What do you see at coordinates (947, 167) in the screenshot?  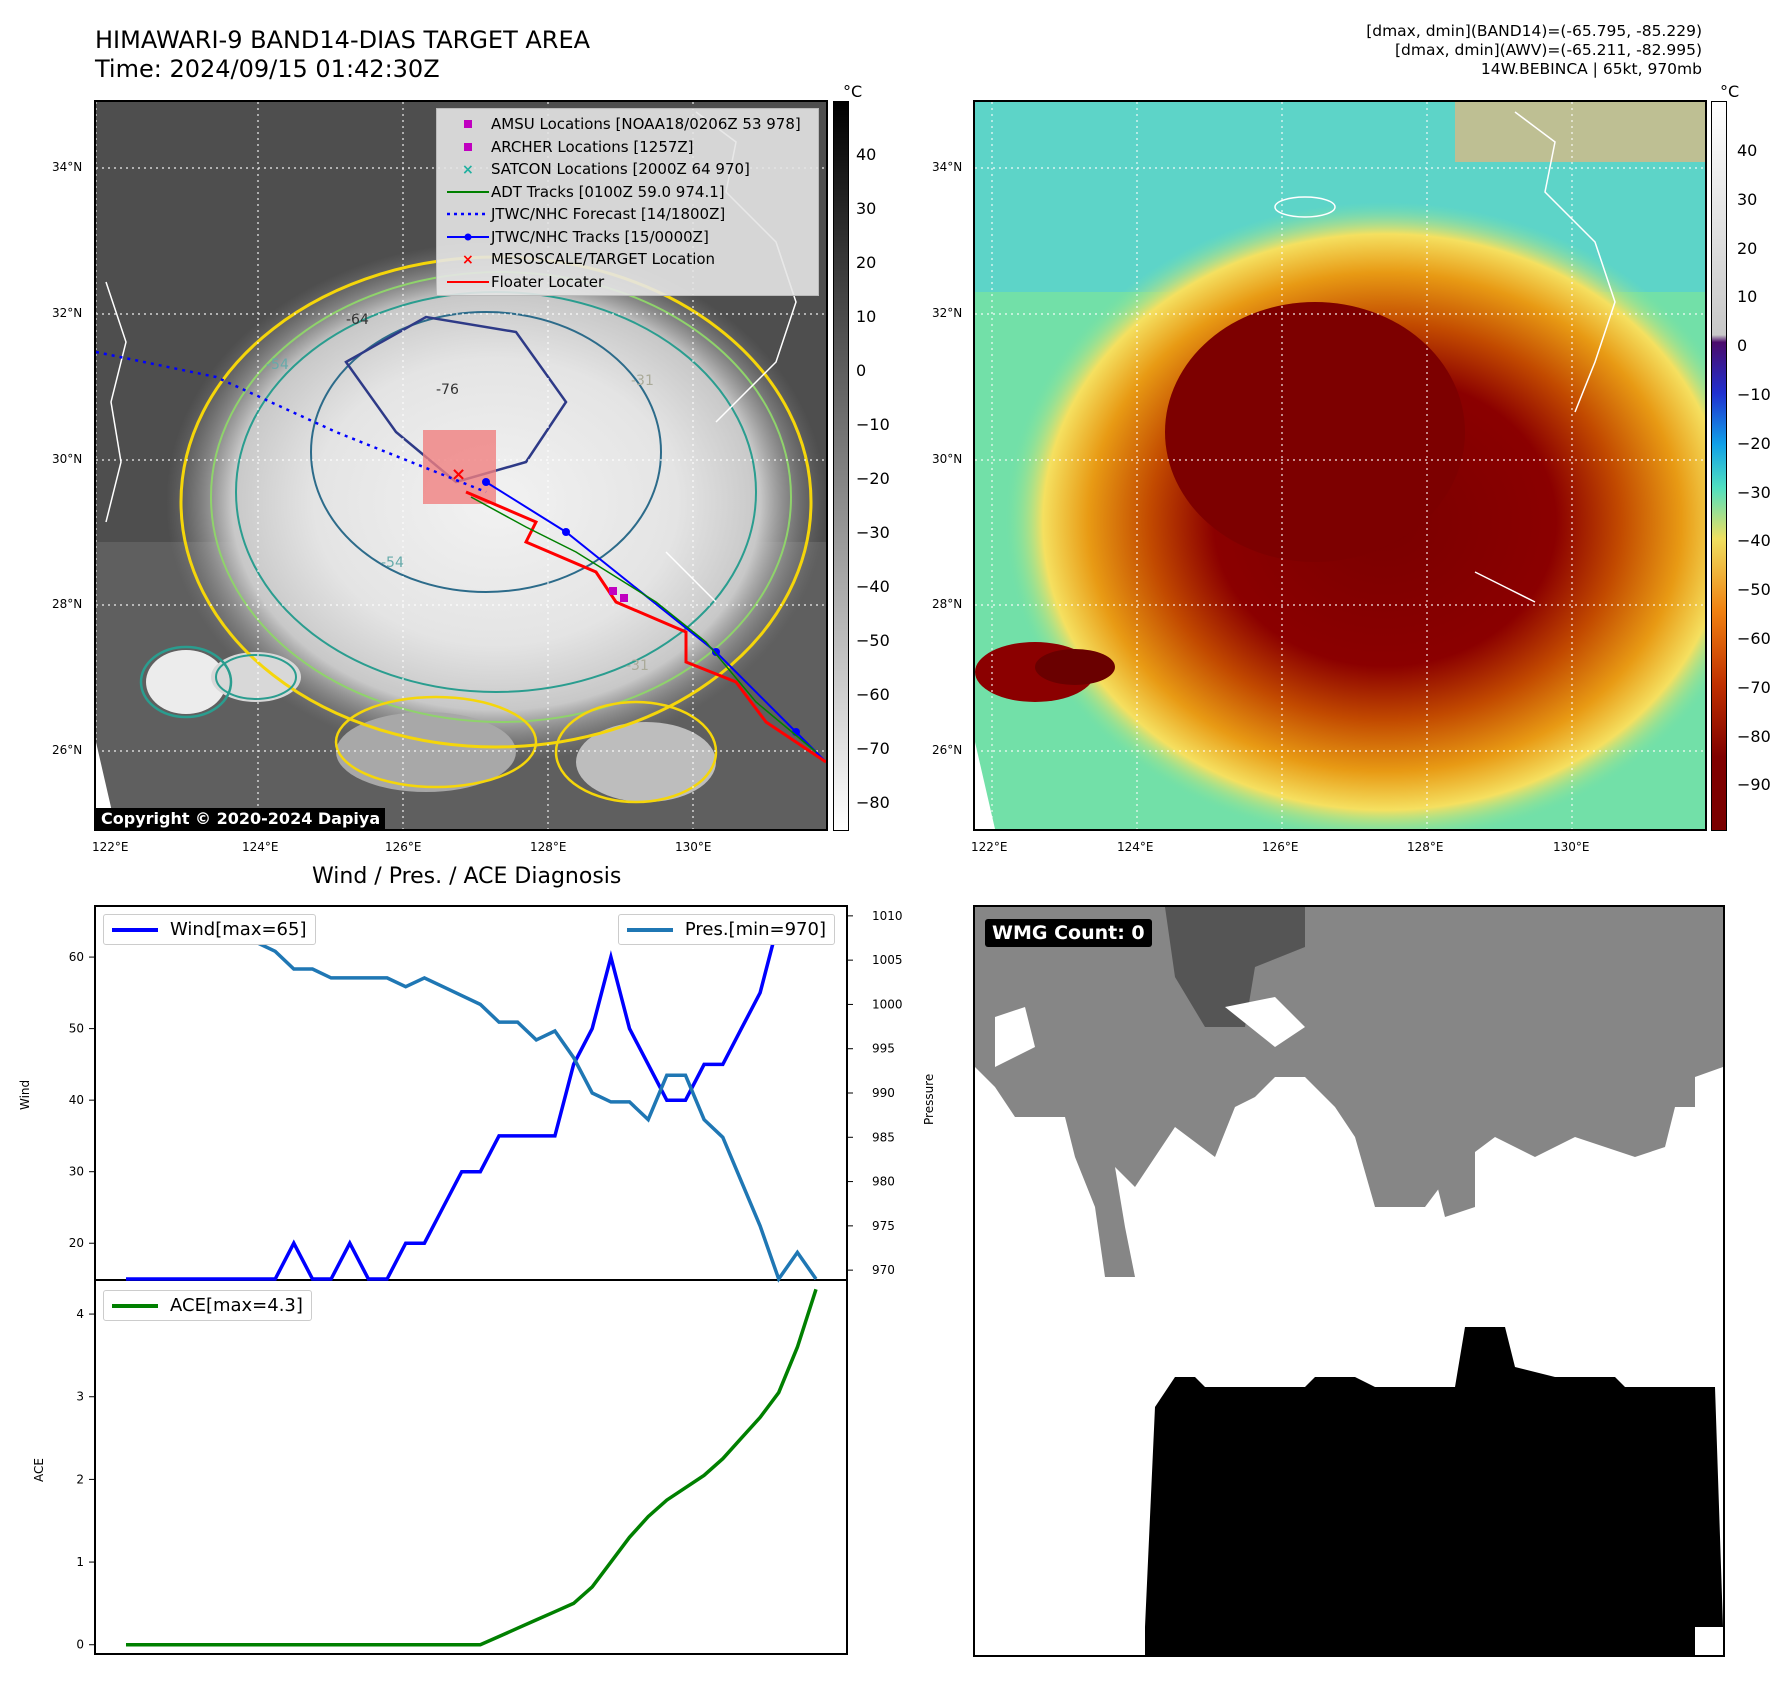 I see `lat-label: 34°N` at bounding box center [947, 167].